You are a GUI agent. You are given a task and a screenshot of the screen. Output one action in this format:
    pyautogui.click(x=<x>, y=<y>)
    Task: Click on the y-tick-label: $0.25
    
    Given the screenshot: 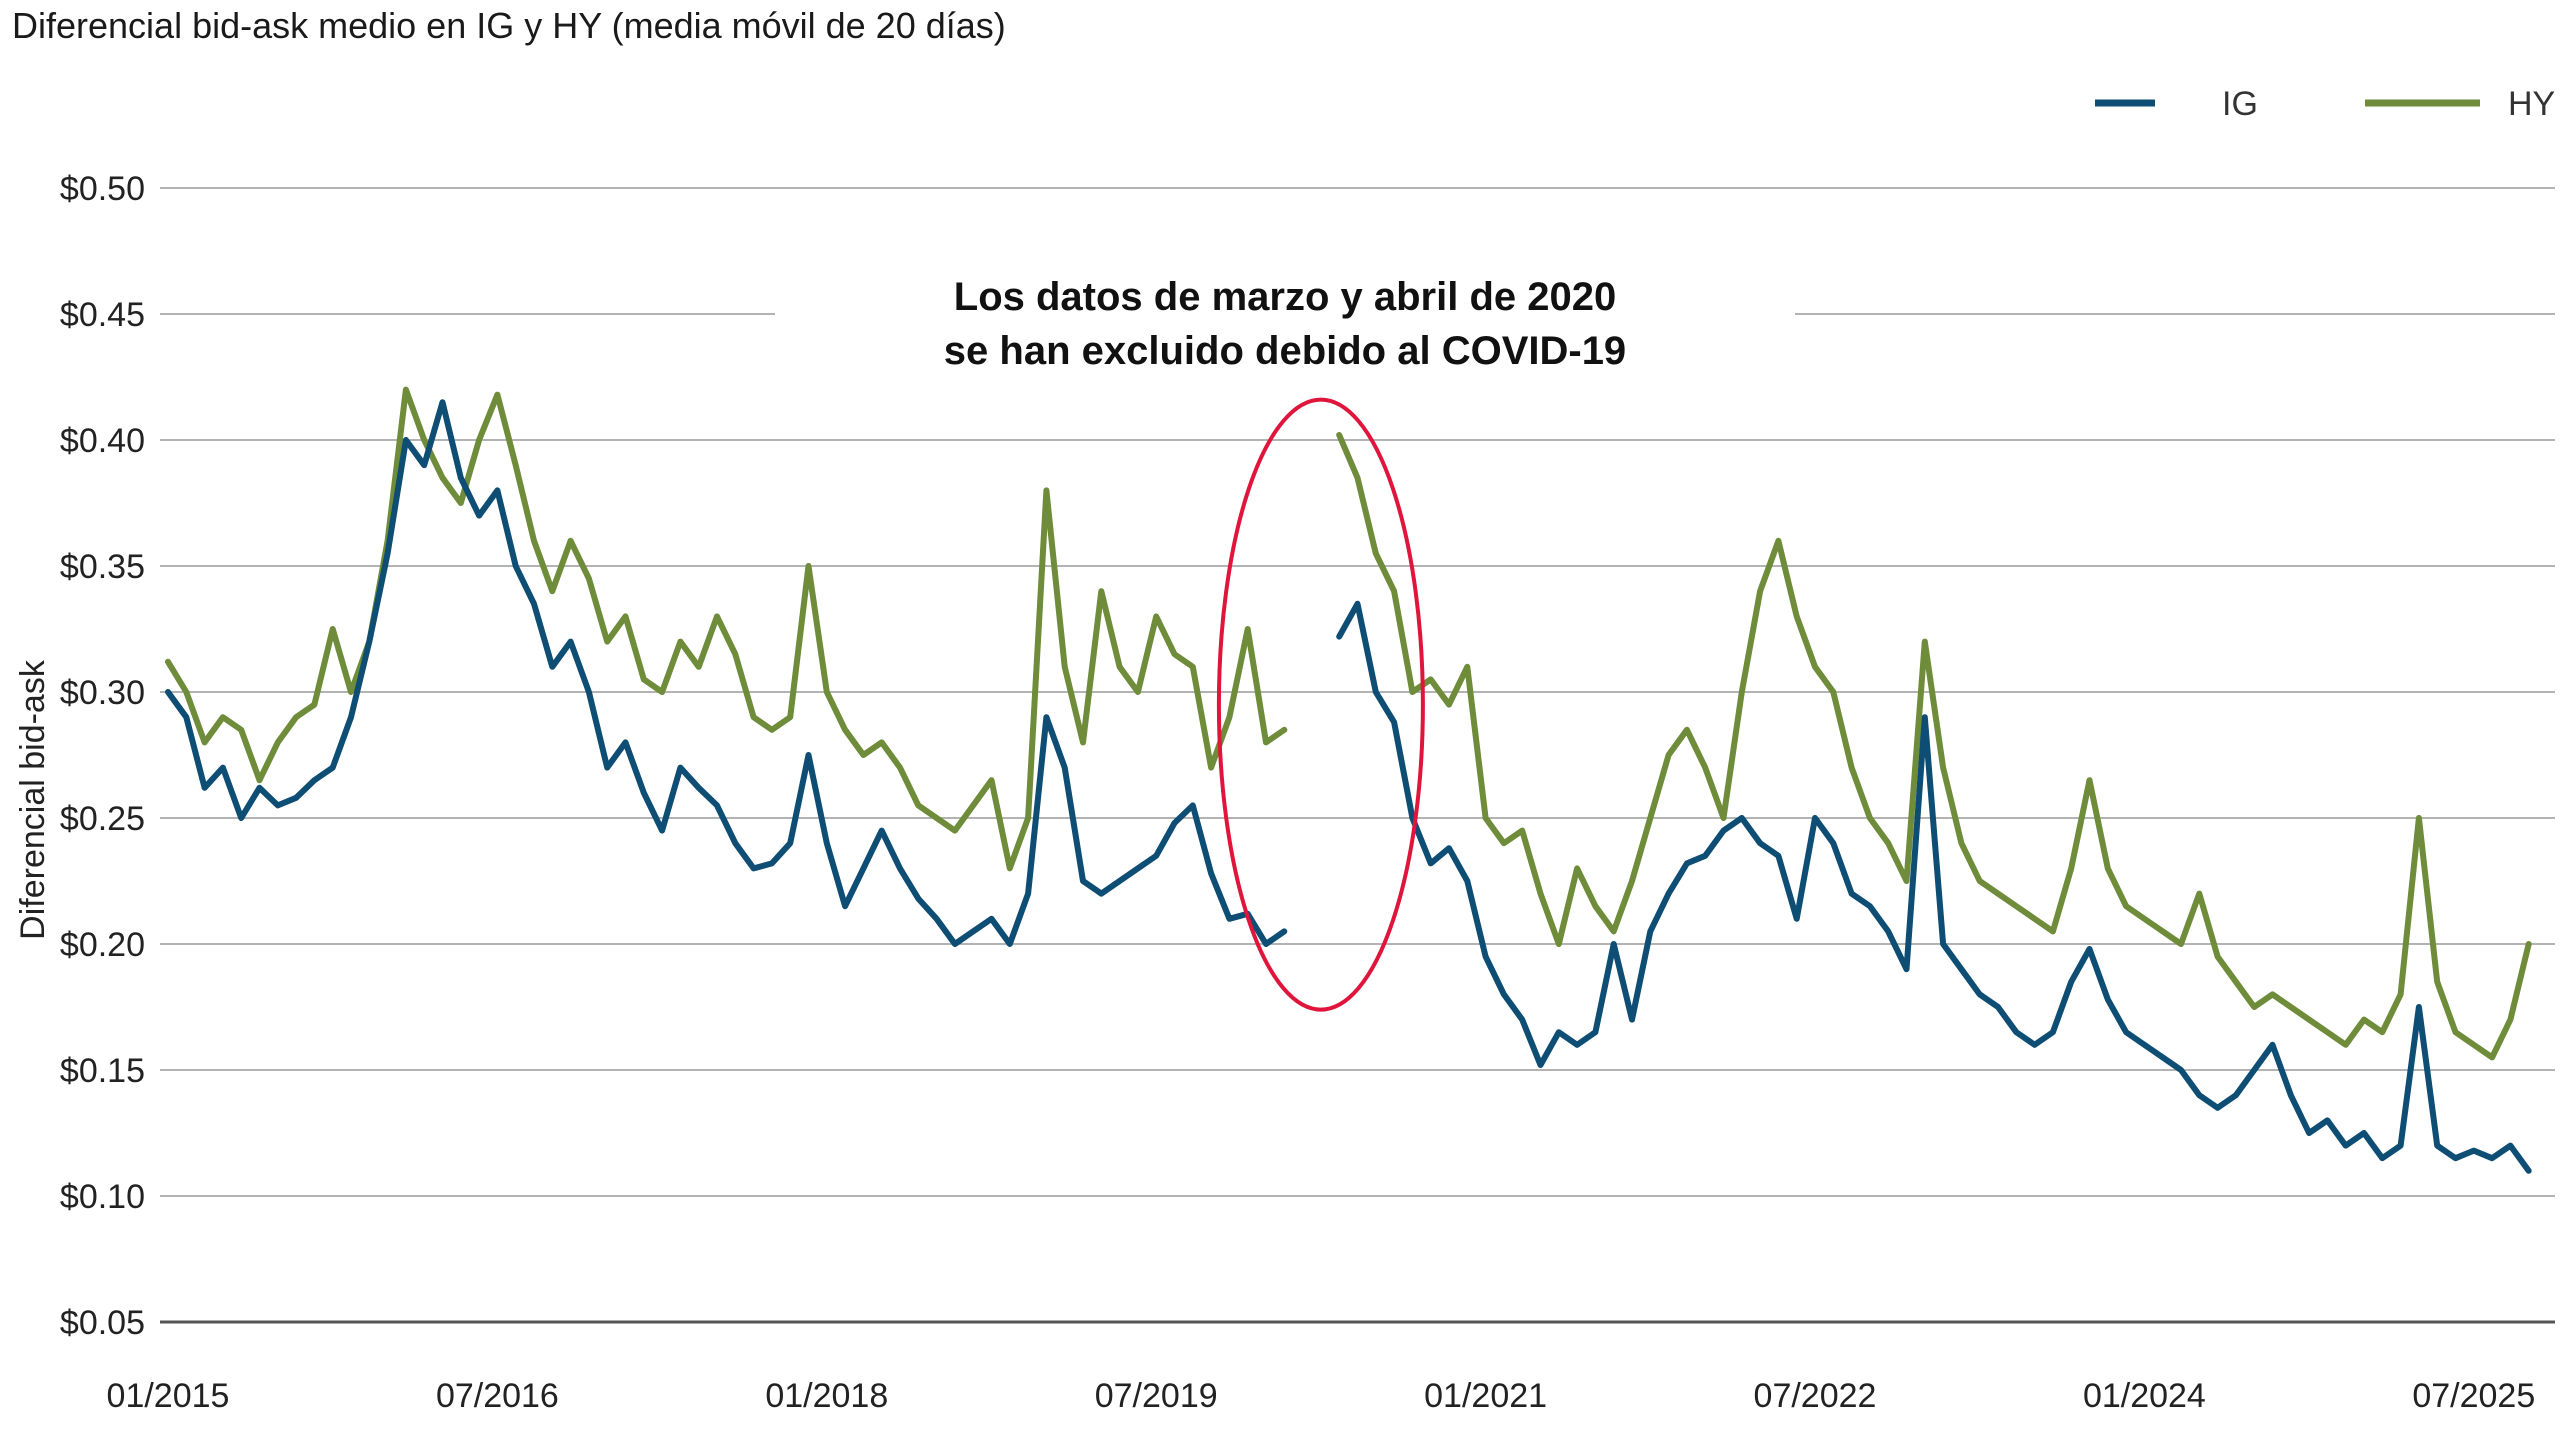 What is the action you would take?
    pyautogui.click(x=102, y=819)
    